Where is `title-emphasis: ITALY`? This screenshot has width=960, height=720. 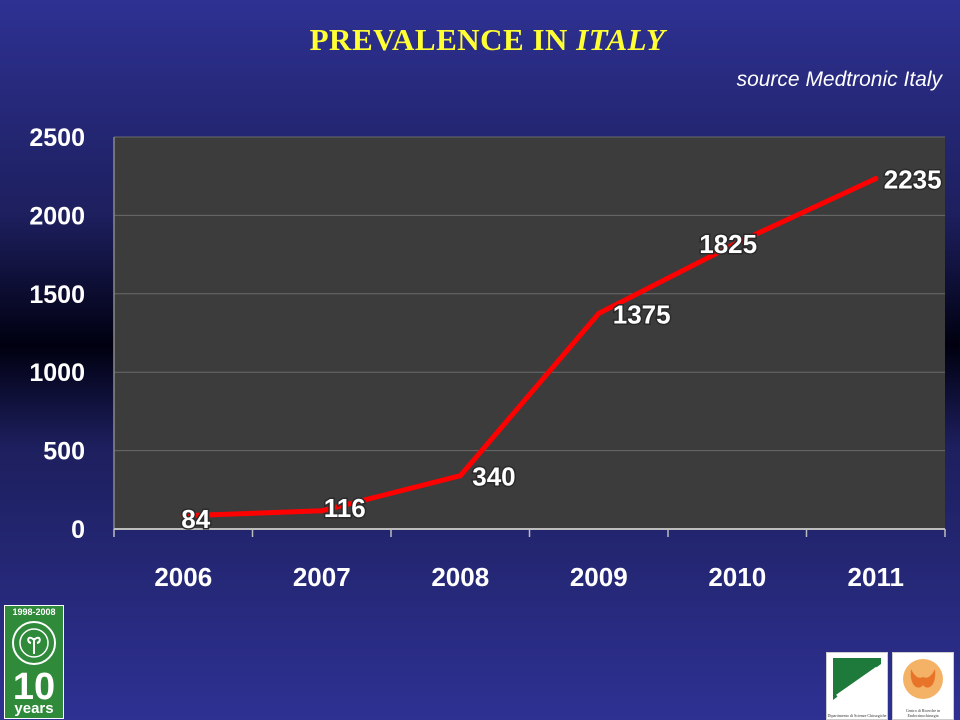 title-emphasis: ITALY is located at coordinates (621, 39).